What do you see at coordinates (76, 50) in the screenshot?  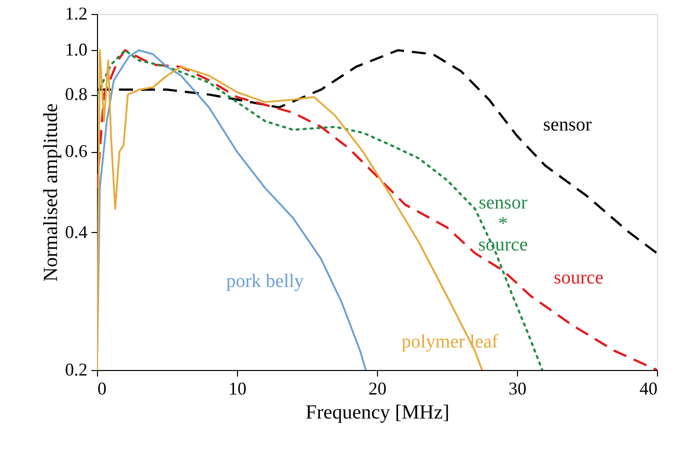 I see `y-tick-label: 1.0` at bounding box center [76, 50].